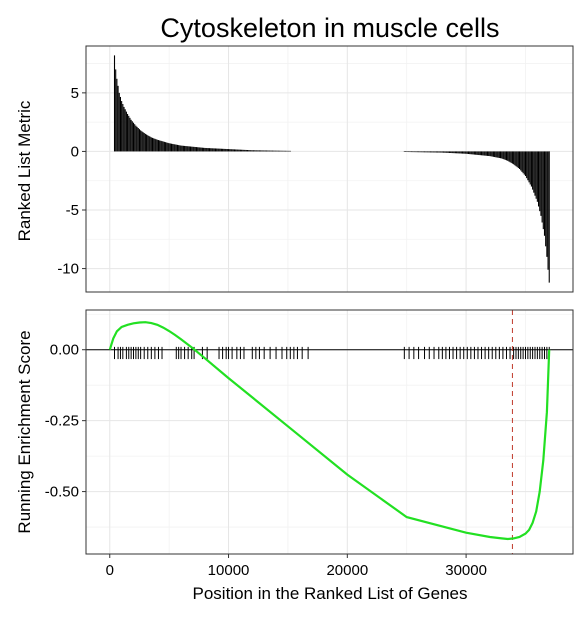  What do you see at coordinates (110, 570) in the screenshot?
I see `x-tick-label: 0` at bounding box center [110, 570].